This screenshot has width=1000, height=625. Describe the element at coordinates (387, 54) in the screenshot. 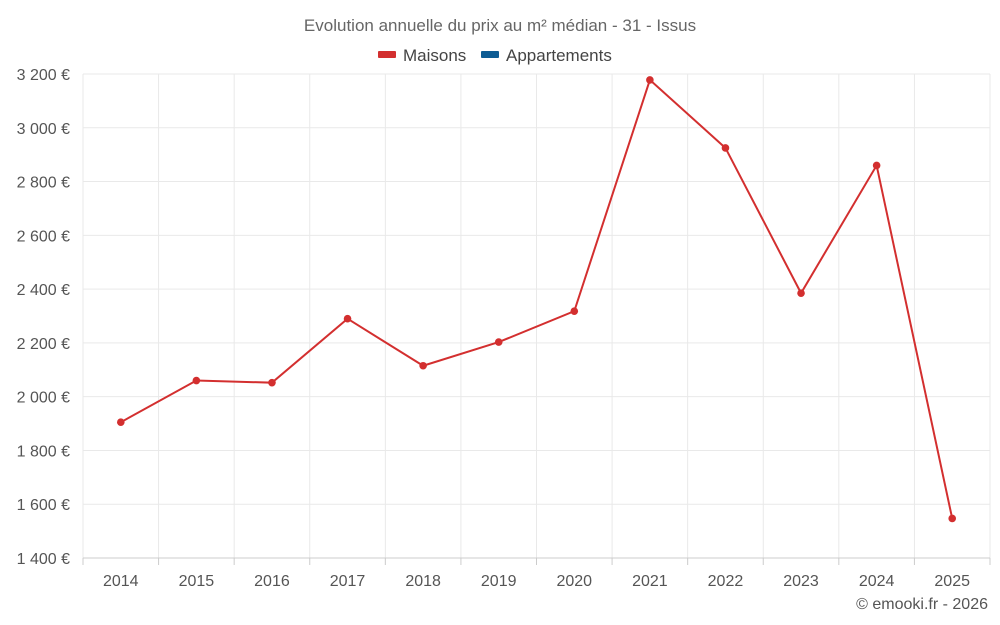

I see `legend-swatch-maisons` at that location.